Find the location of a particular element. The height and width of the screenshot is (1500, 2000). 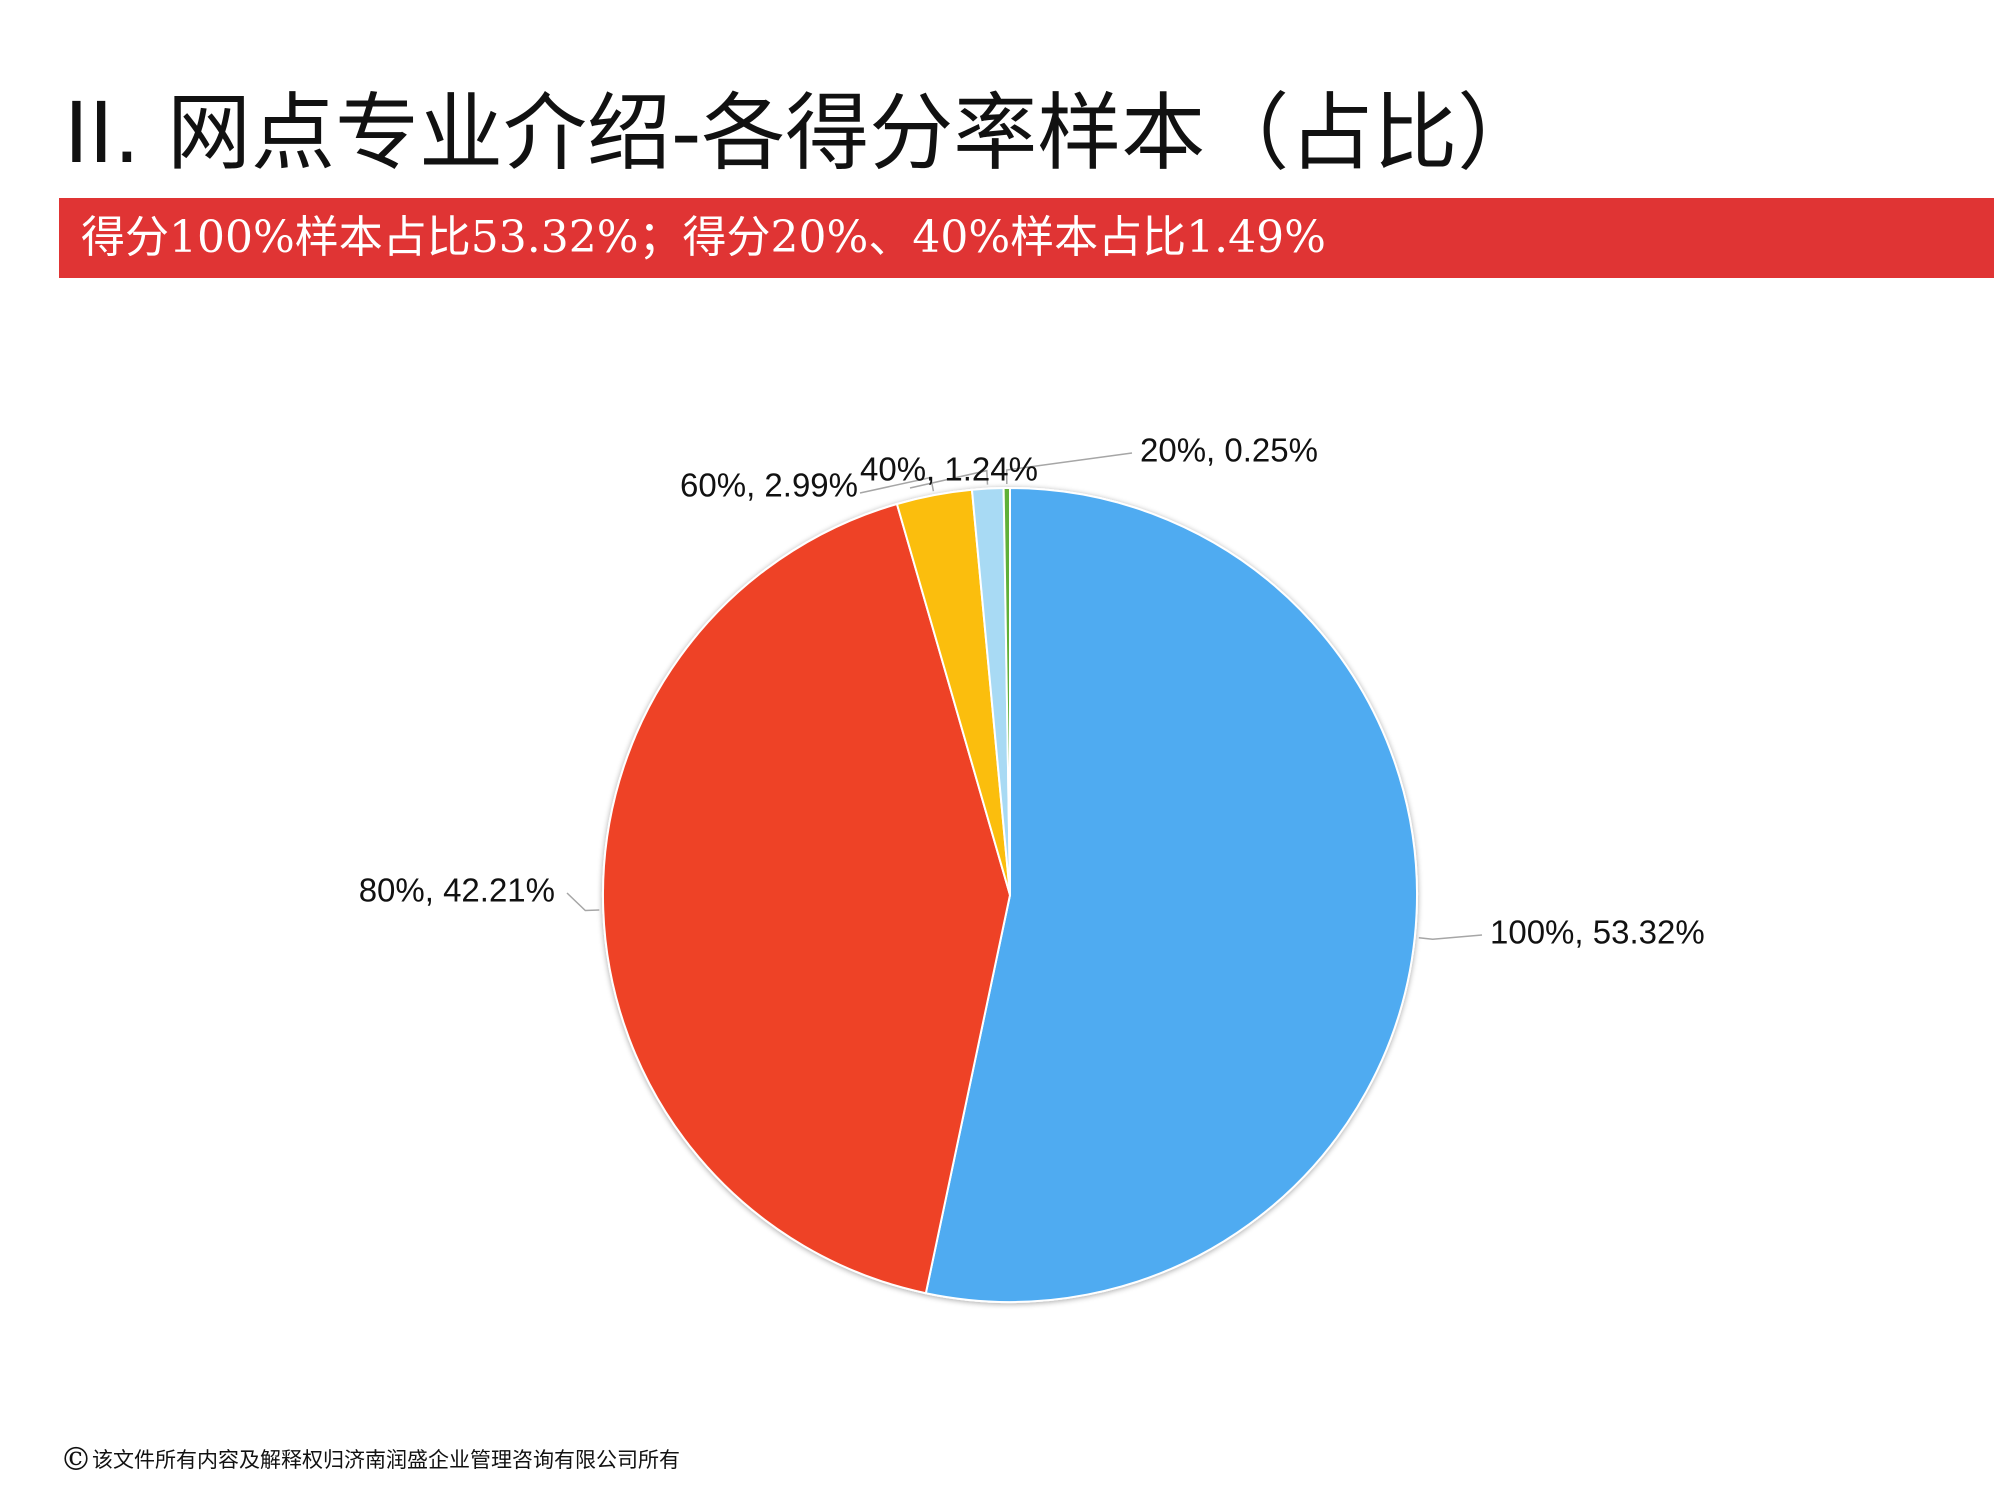

summary-banner: 得分100%样本占比53.32%；得分20%、40%样本占比1.49% is located at coordinates (1026, 238).